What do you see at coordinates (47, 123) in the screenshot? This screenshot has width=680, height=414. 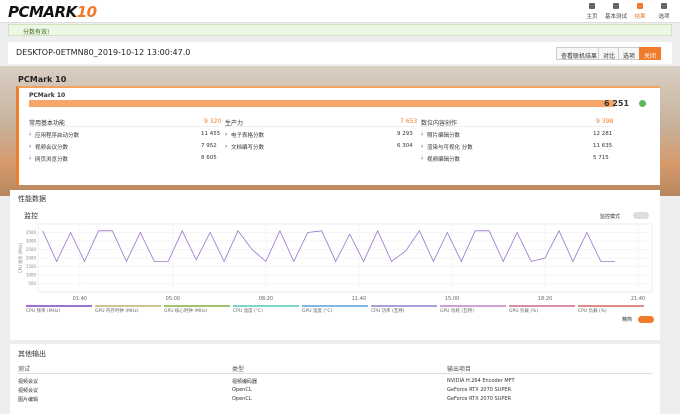 I see `group-name: 常用基本功能` at bounding box center [47, 123].